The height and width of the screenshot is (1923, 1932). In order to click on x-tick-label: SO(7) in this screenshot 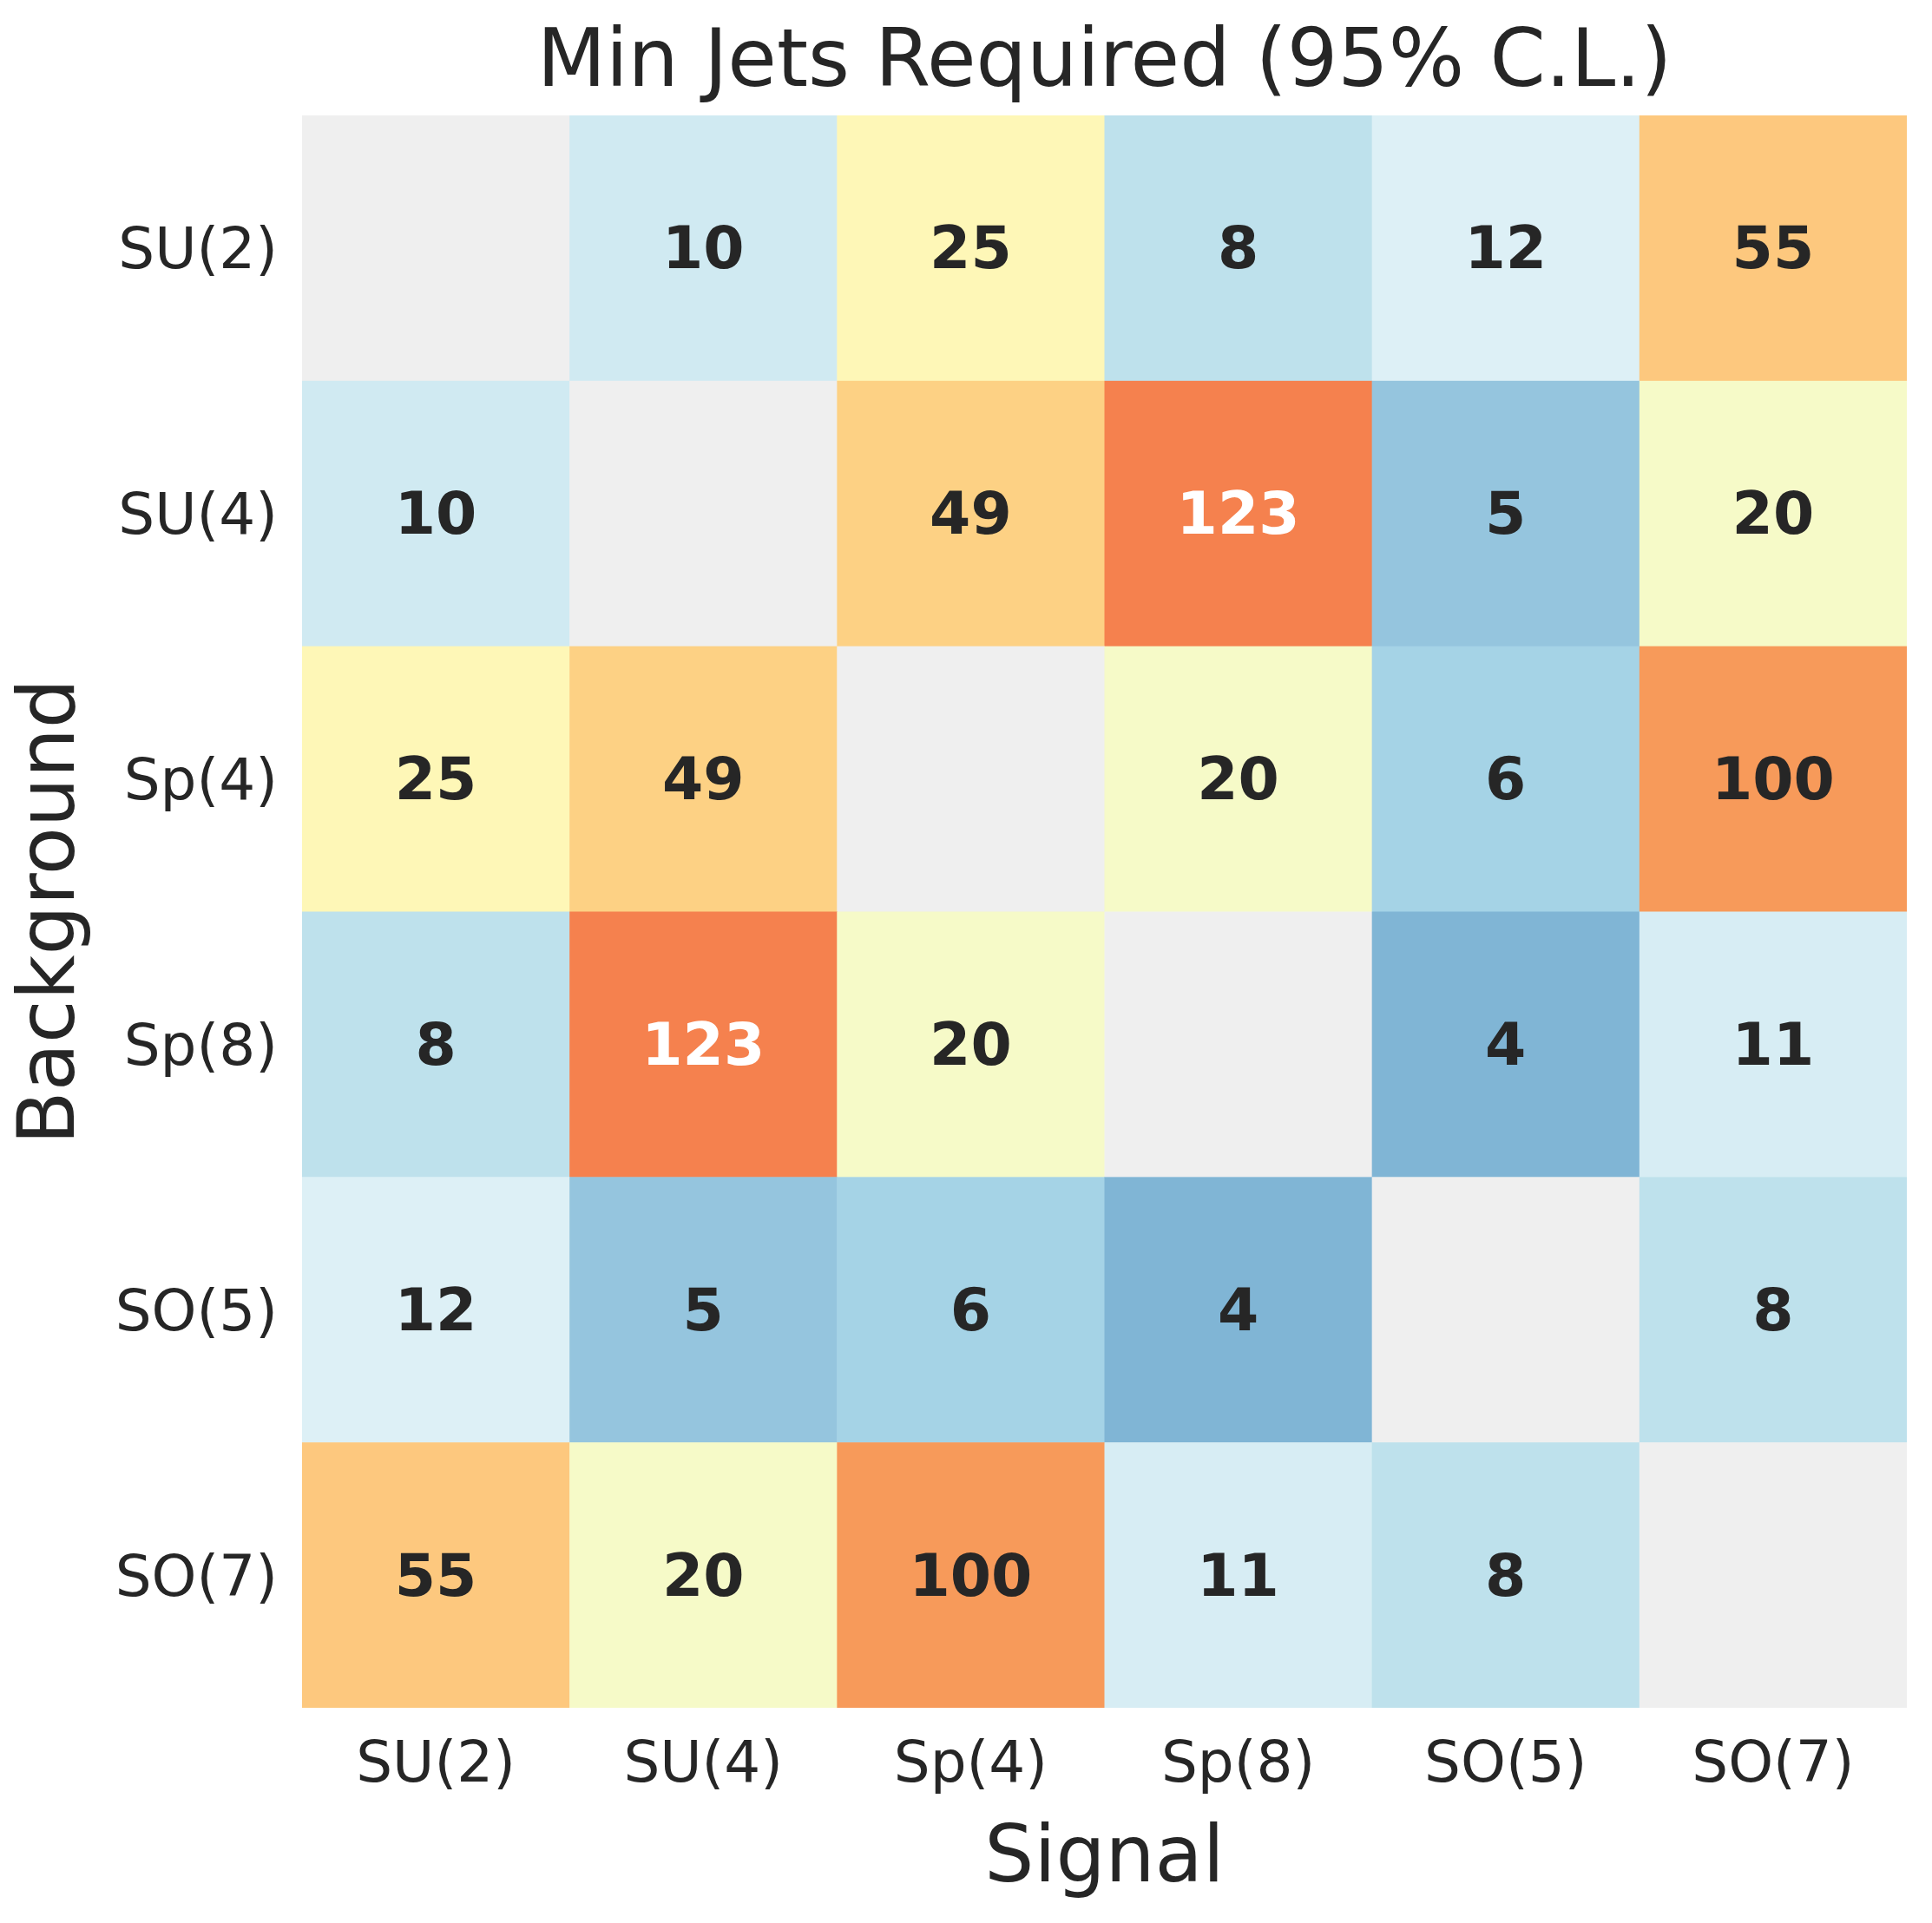, I will do `click(1773, 1761)`.